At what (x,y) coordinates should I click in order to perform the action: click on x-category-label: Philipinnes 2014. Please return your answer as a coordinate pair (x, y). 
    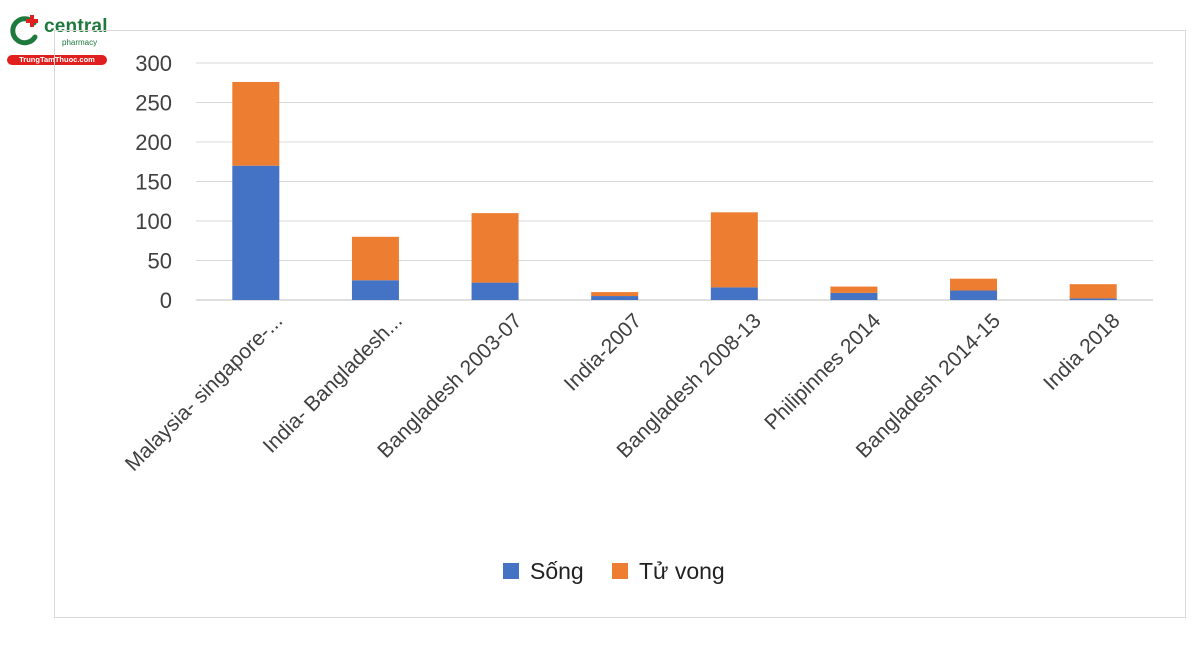
    Looking at the image, I should click on (822, 371).